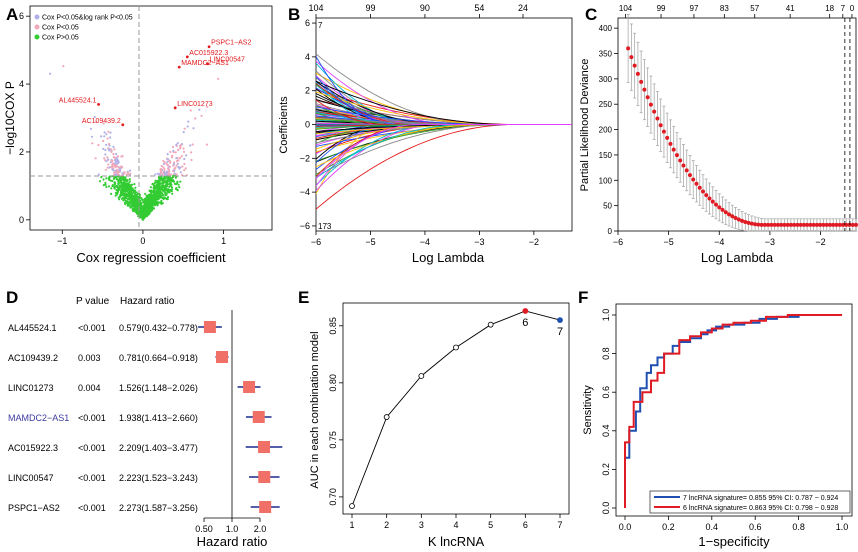 The height and width of the screenshot is (552, 858). I want to click on y-tick-label: 2, so click(21, 152).